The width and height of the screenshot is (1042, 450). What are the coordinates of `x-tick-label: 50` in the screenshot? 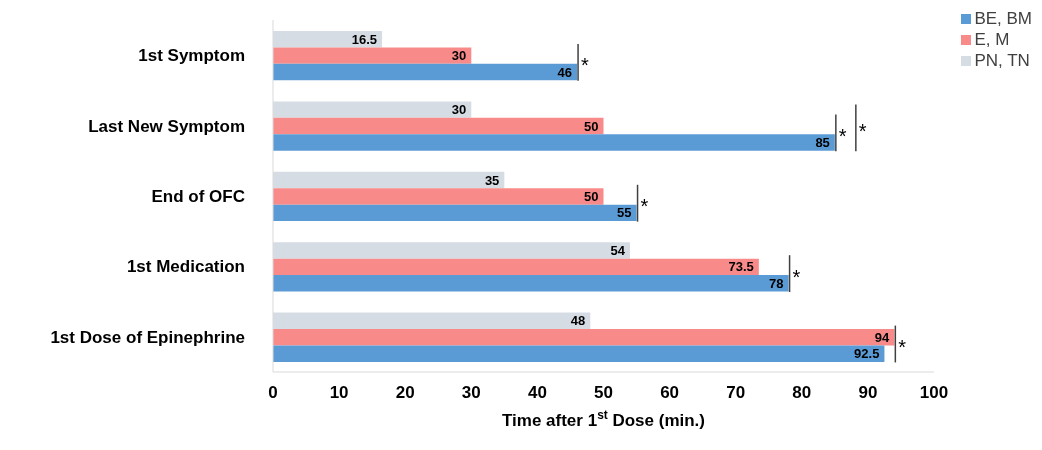 It's located at (603, 393).